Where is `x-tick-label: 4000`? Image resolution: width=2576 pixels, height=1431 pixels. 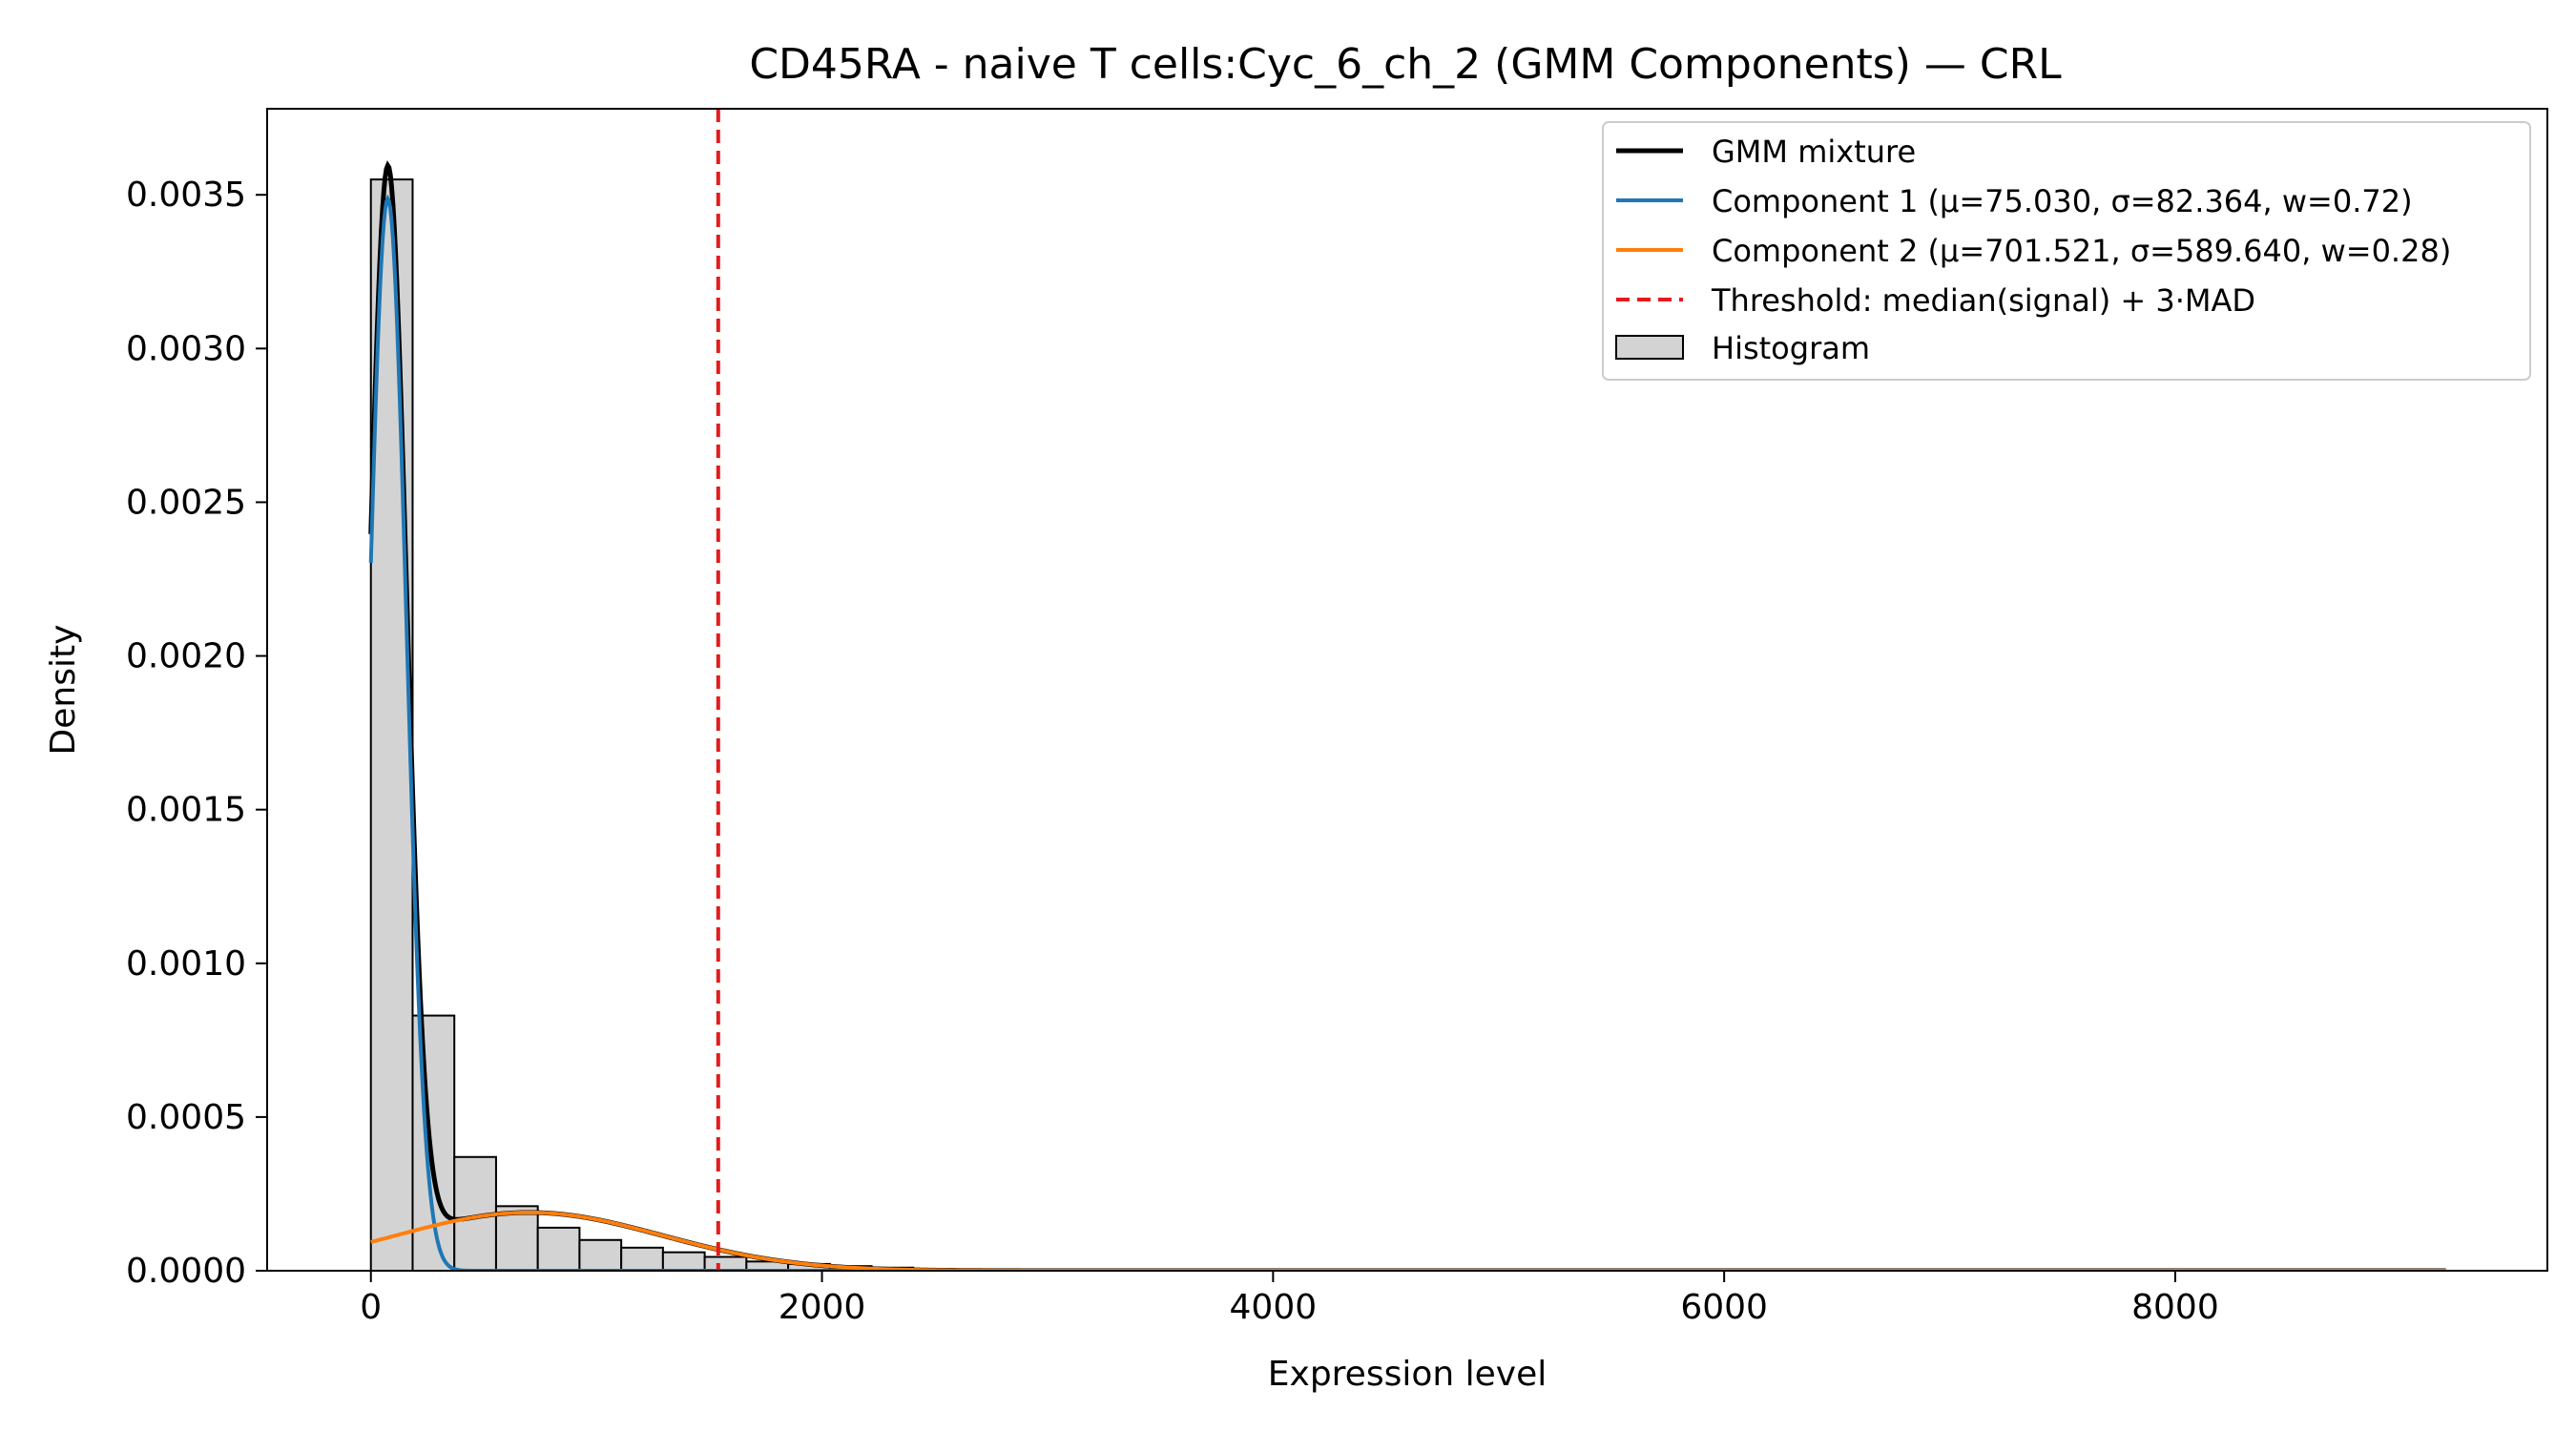
x-tick-label: 4000 is located at coordinates (1274, 1307).